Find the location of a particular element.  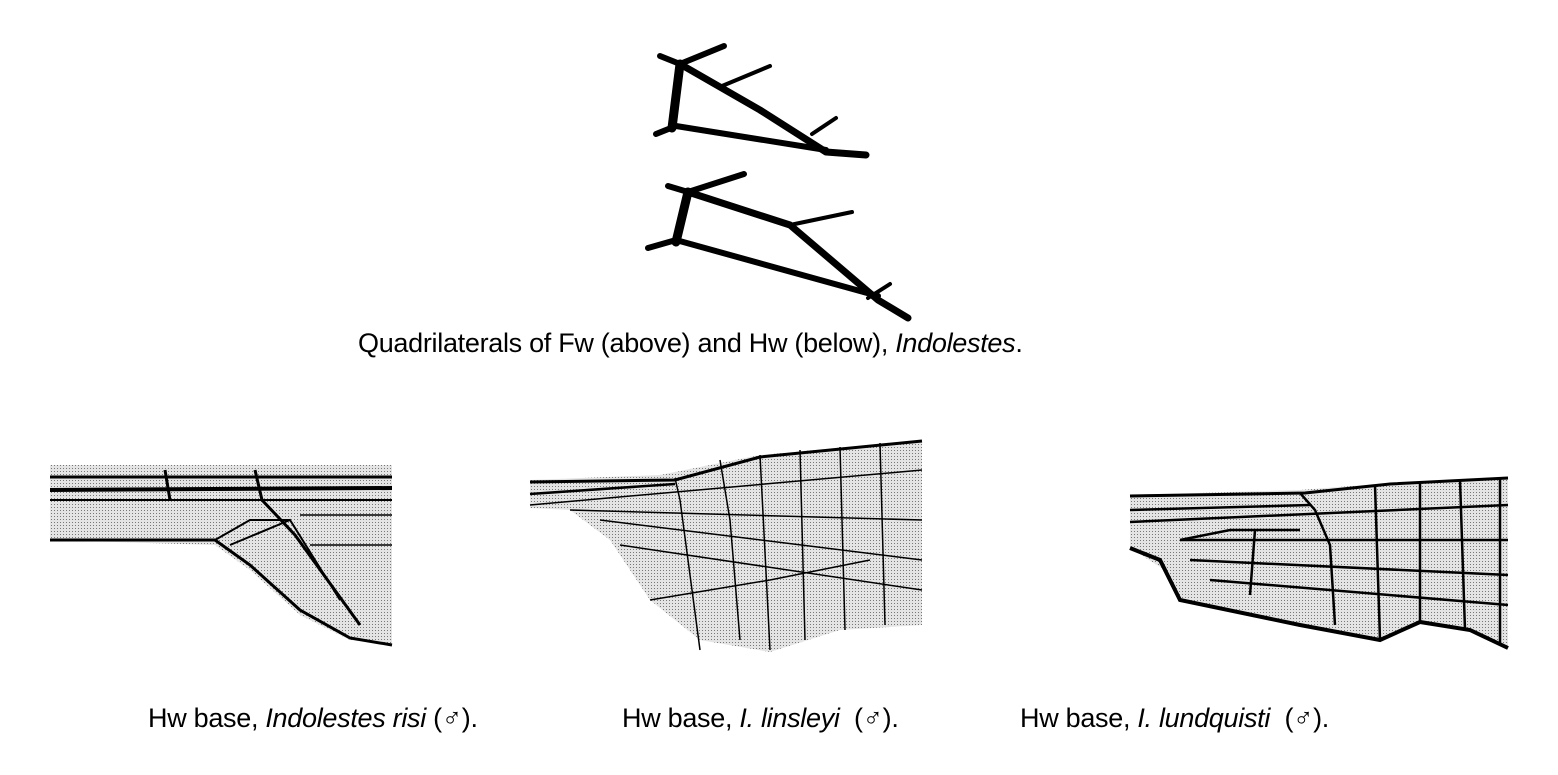

caption-indolestes-risi: Hw base, Indolestes risi (♂). is located at coordinates (313, 718).